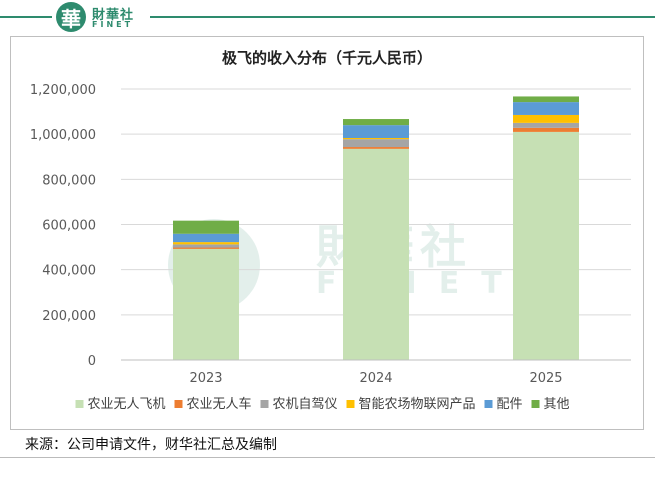  What do you see at coordinates (26, 17) in the screenshot?
I see `header-divider-left` at bounding box center [26, 17].